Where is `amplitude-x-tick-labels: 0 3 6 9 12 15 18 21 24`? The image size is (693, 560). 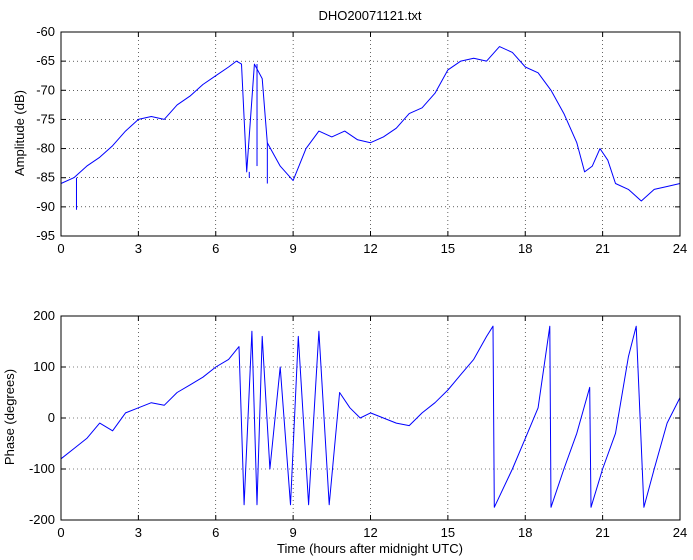
amplitude-x-tick-labels: 0 3 6 9 12 15 18 21 24 is located at coordinates (372, 248).